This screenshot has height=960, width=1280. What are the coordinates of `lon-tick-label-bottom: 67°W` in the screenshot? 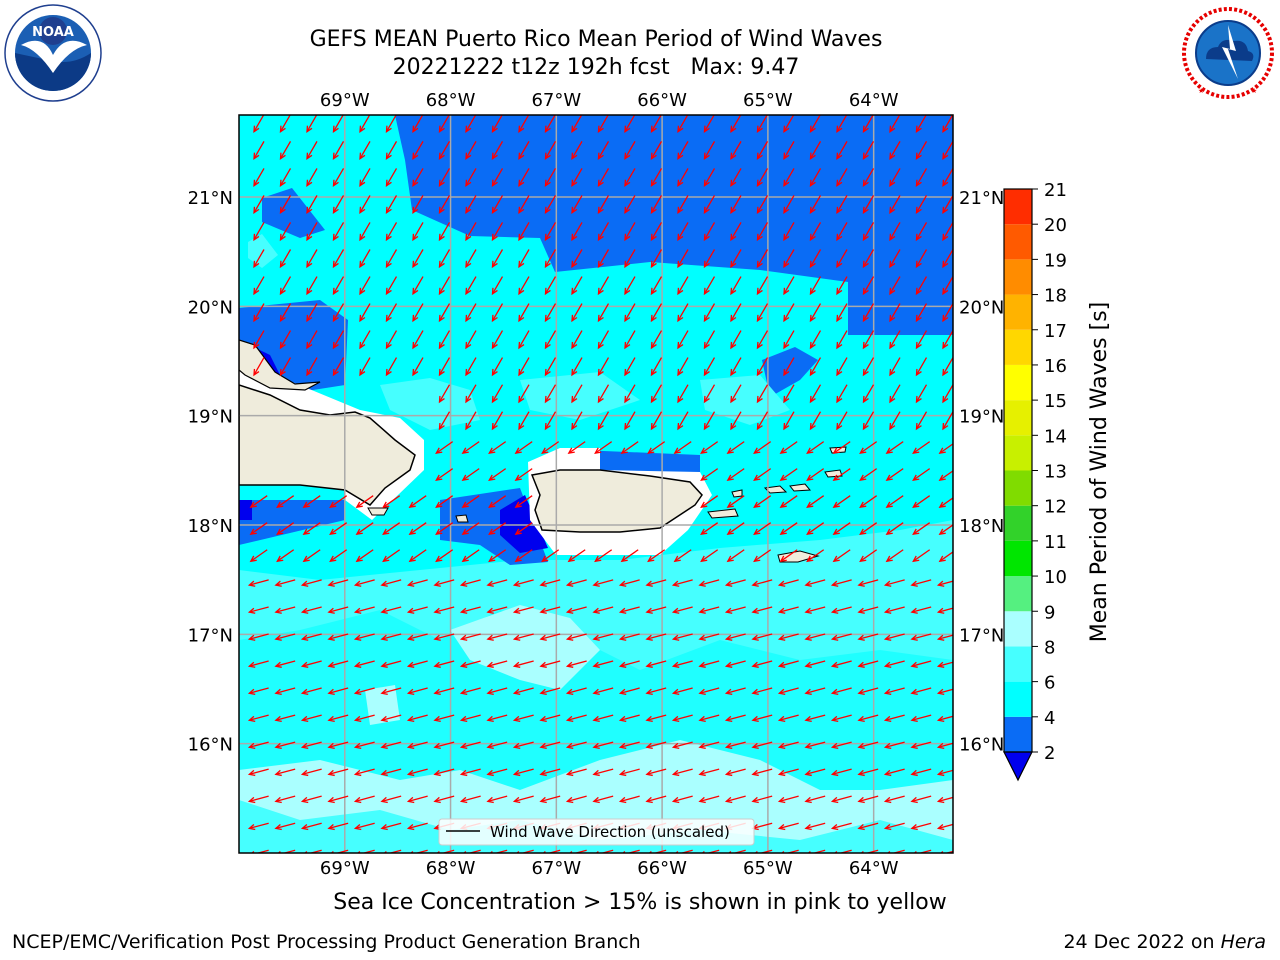 It's located at (556, 868).